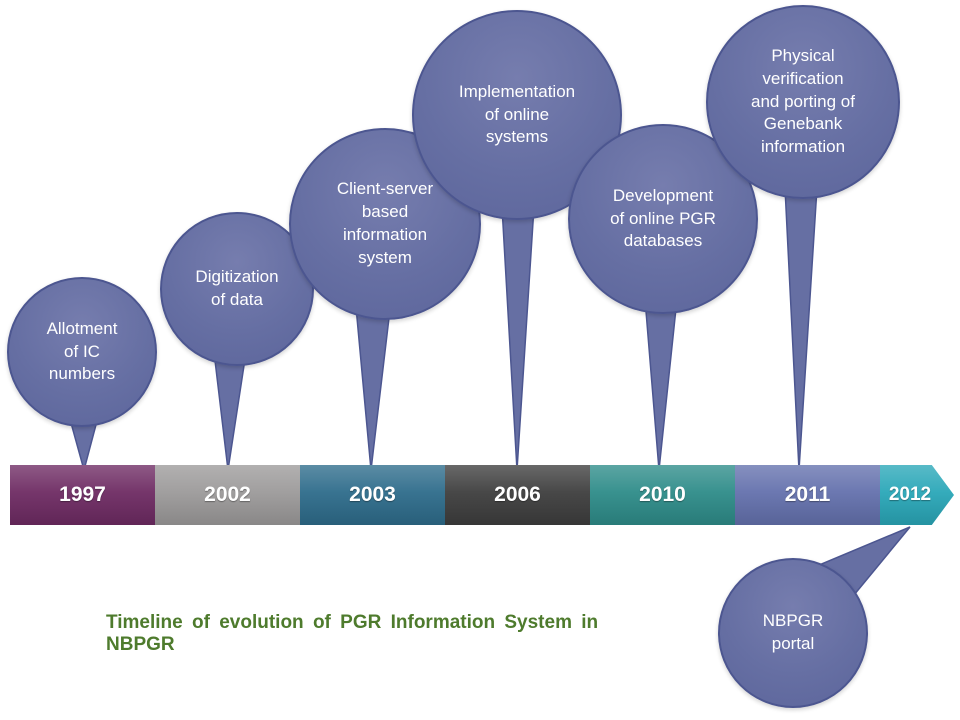 The width and height of the screenshot is (960, 720). I want to click on year-label: 2002, so click(227, 494).